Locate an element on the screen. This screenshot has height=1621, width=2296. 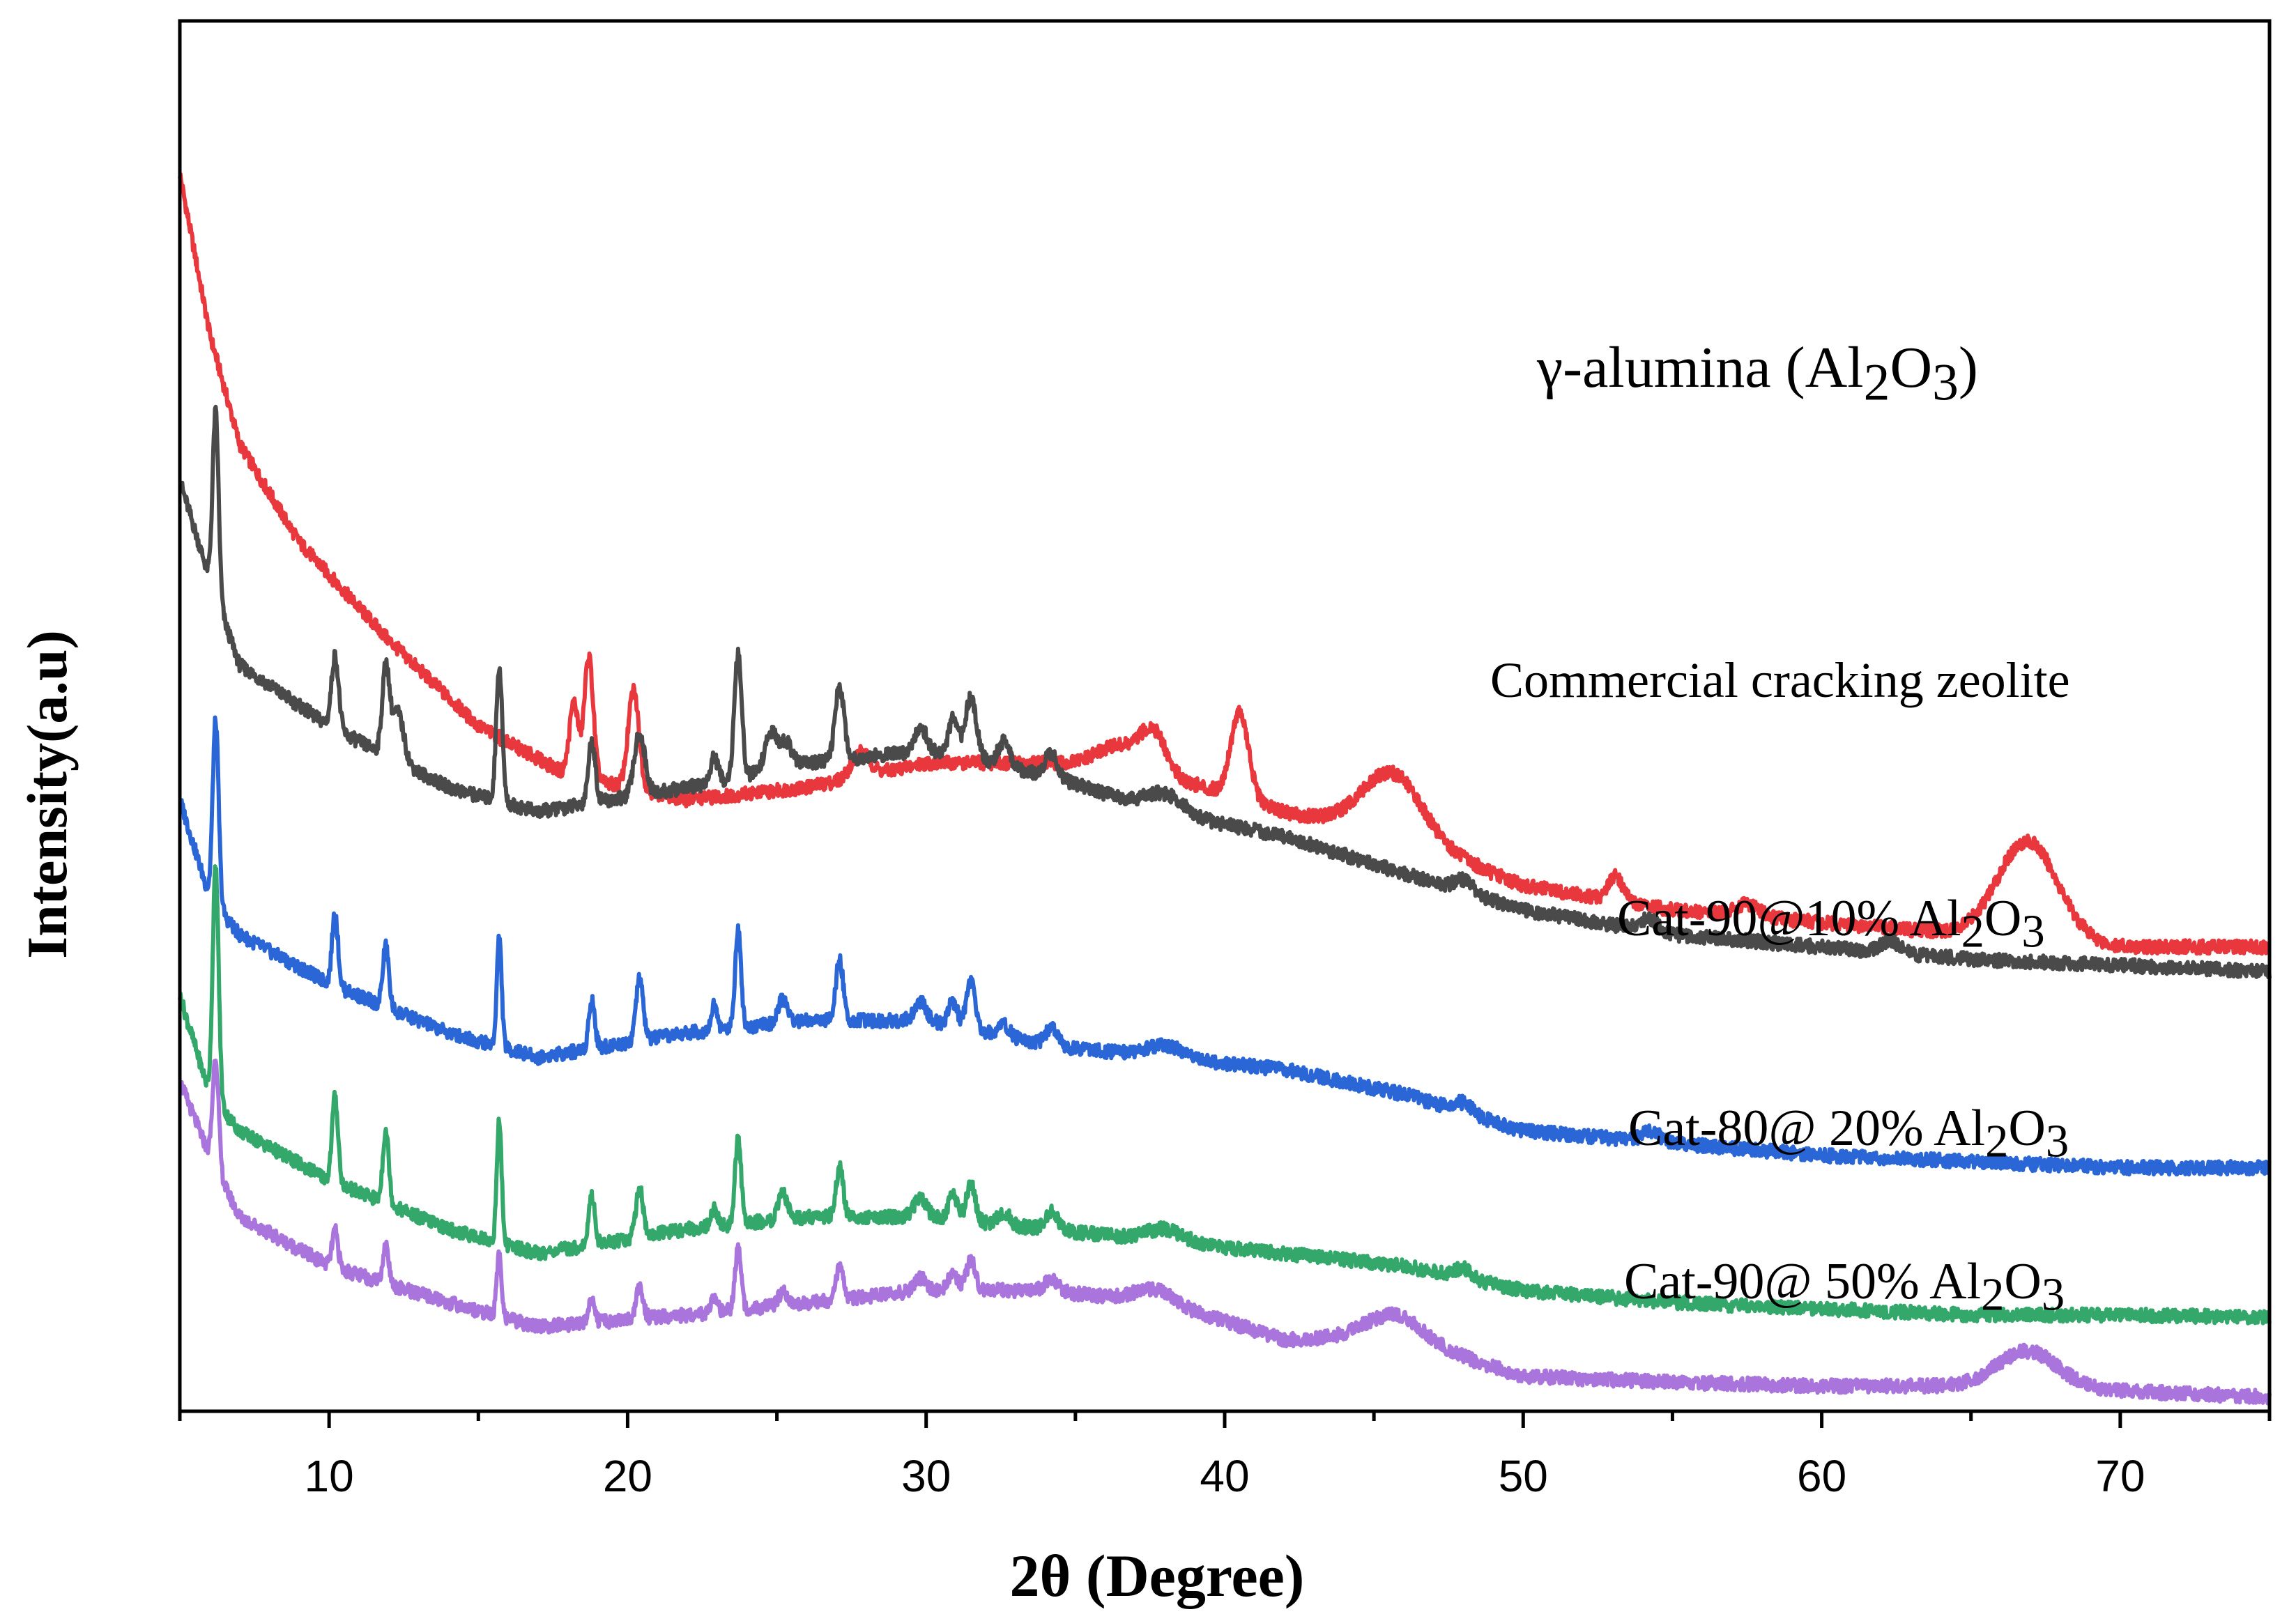
x-axis: 10 20 30 40 50 60 70 is located at coordinates (1225, 1456).